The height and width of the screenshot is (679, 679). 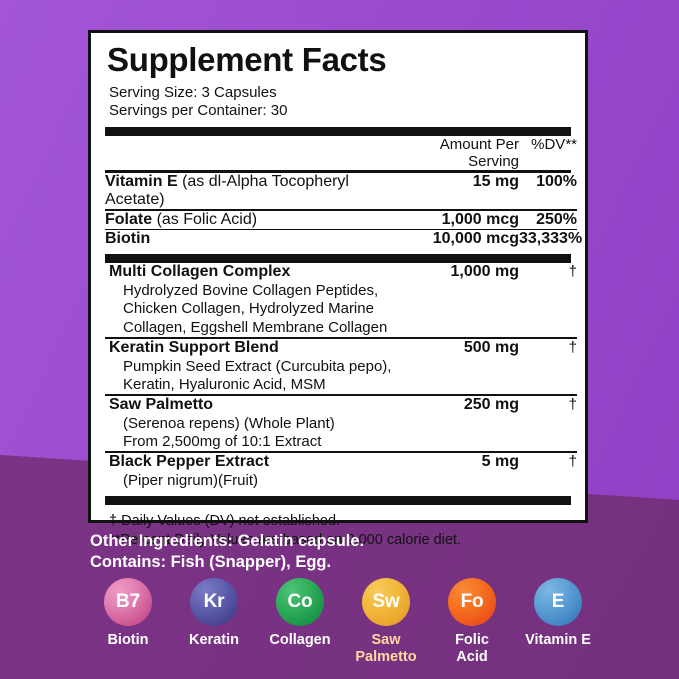 I want to click on badge-label: Collagen, so click(x=300, y=640).